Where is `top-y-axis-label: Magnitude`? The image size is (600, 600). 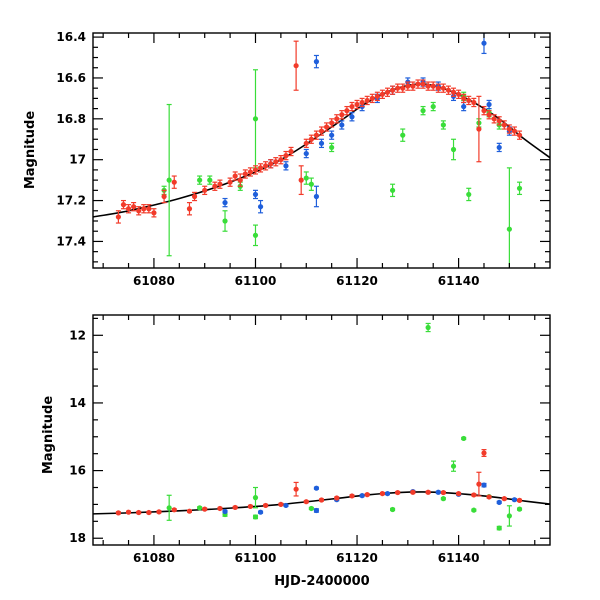
top-y-axis-label: Magnitude is located at coordinates (30, 150).